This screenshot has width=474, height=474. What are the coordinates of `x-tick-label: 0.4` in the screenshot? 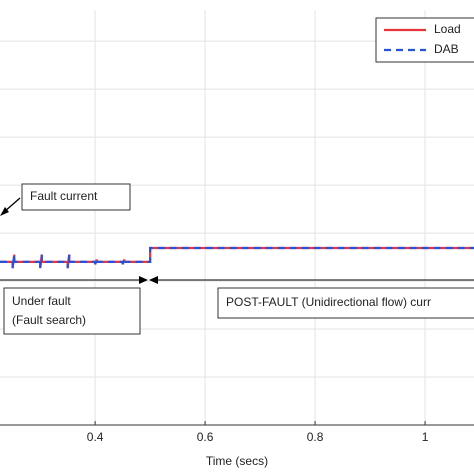 It's located at (95, 437).